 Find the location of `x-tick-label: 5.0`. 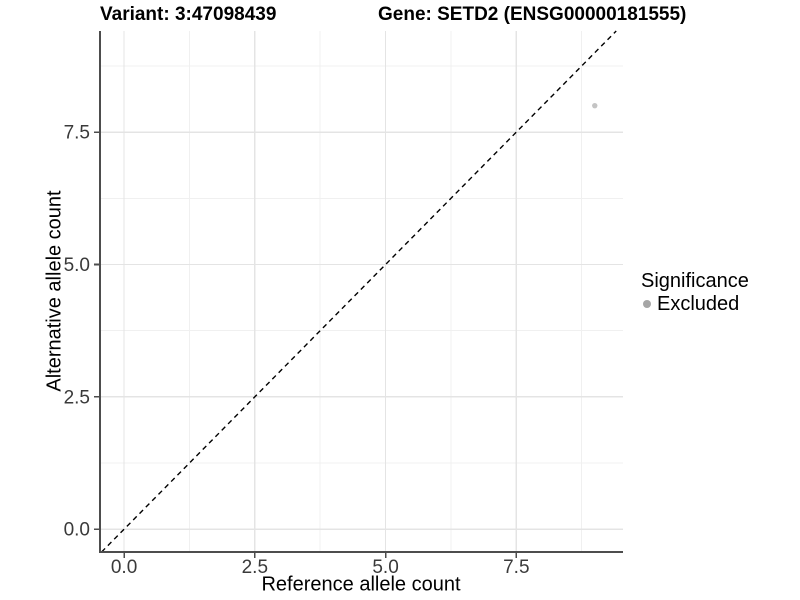

x-tick-label: 5.0 is located at coordinates (385, 567).